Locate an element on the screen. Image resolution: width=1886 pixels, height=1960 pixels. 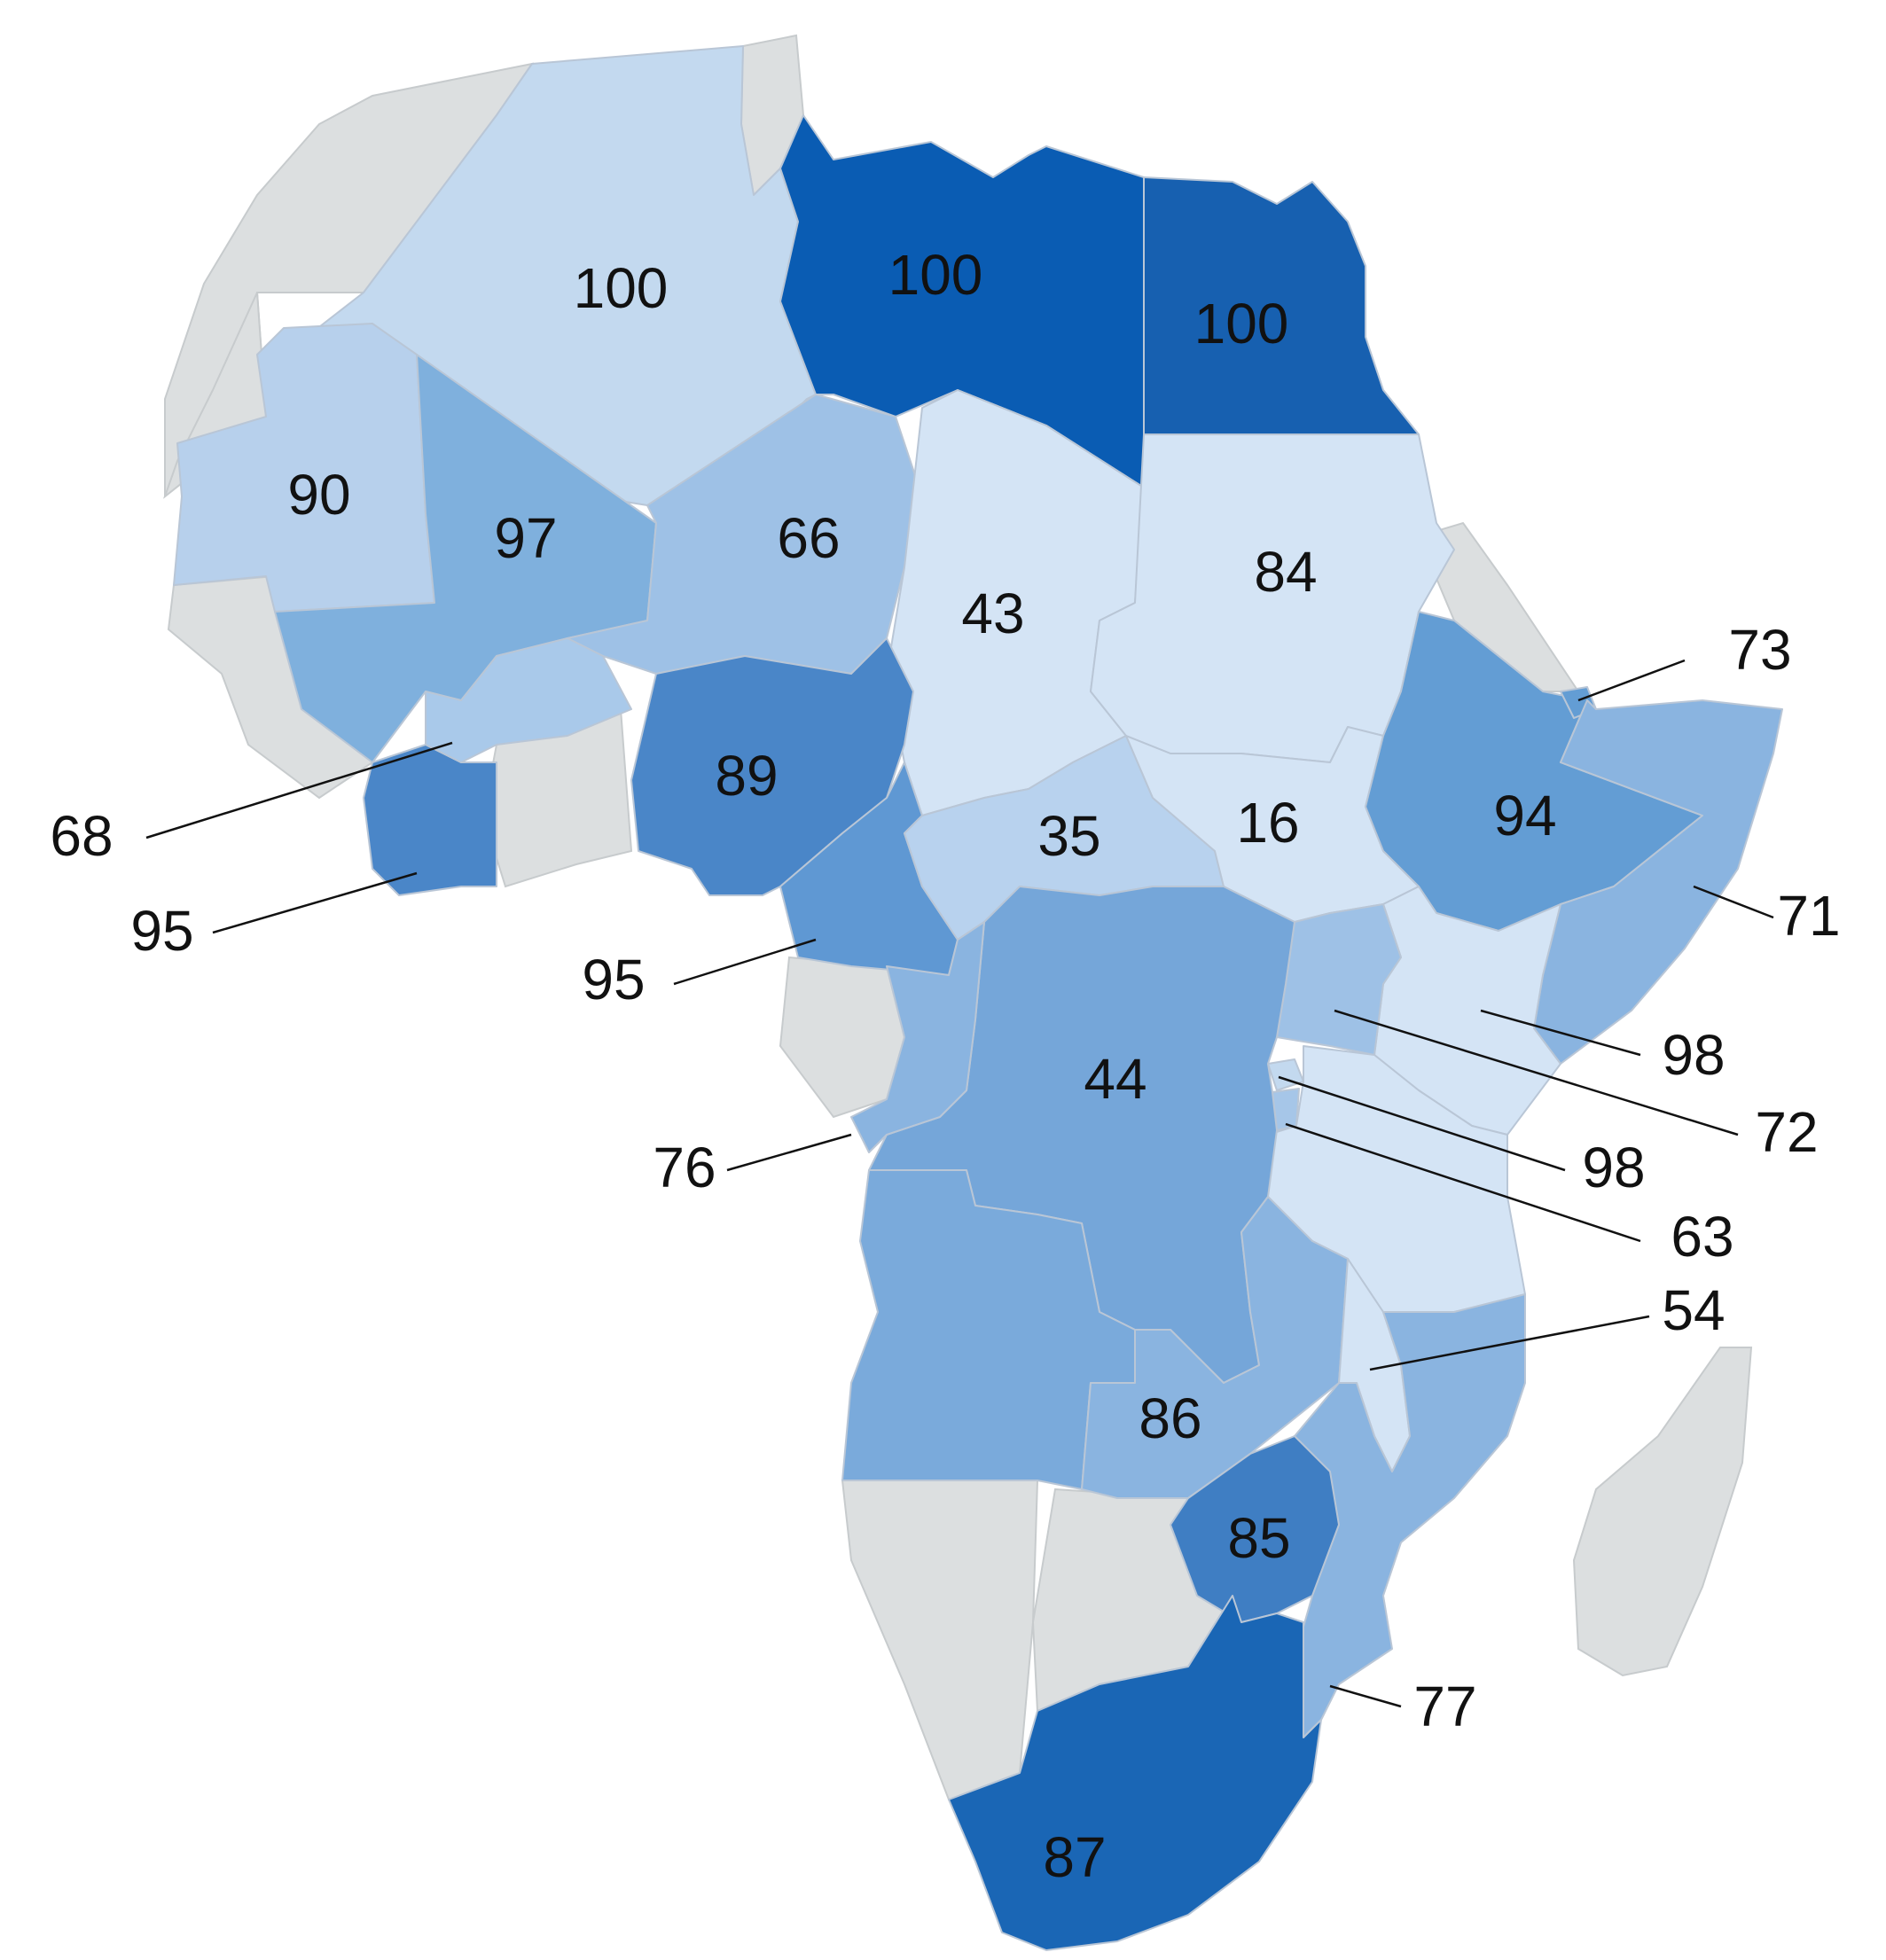
label-zimbabwe: 85 is located at coordinates (1258, 1538).